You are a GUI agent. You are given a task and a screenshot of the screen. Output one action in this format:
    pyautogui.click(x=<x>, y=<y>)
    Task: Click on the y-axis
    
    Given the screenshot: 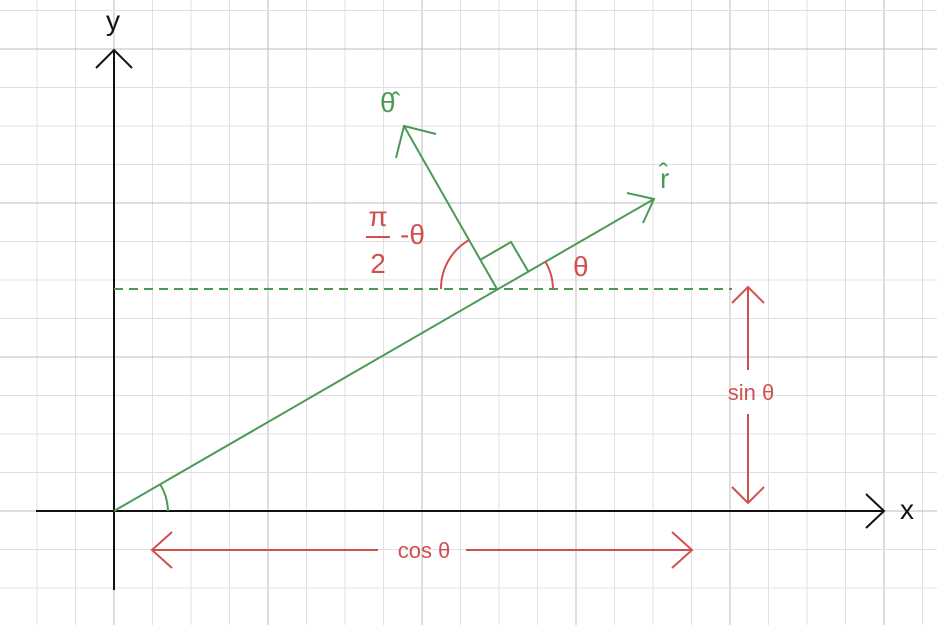 What is the action you would take?
    pyautogui.click(x=114, y=319)
    